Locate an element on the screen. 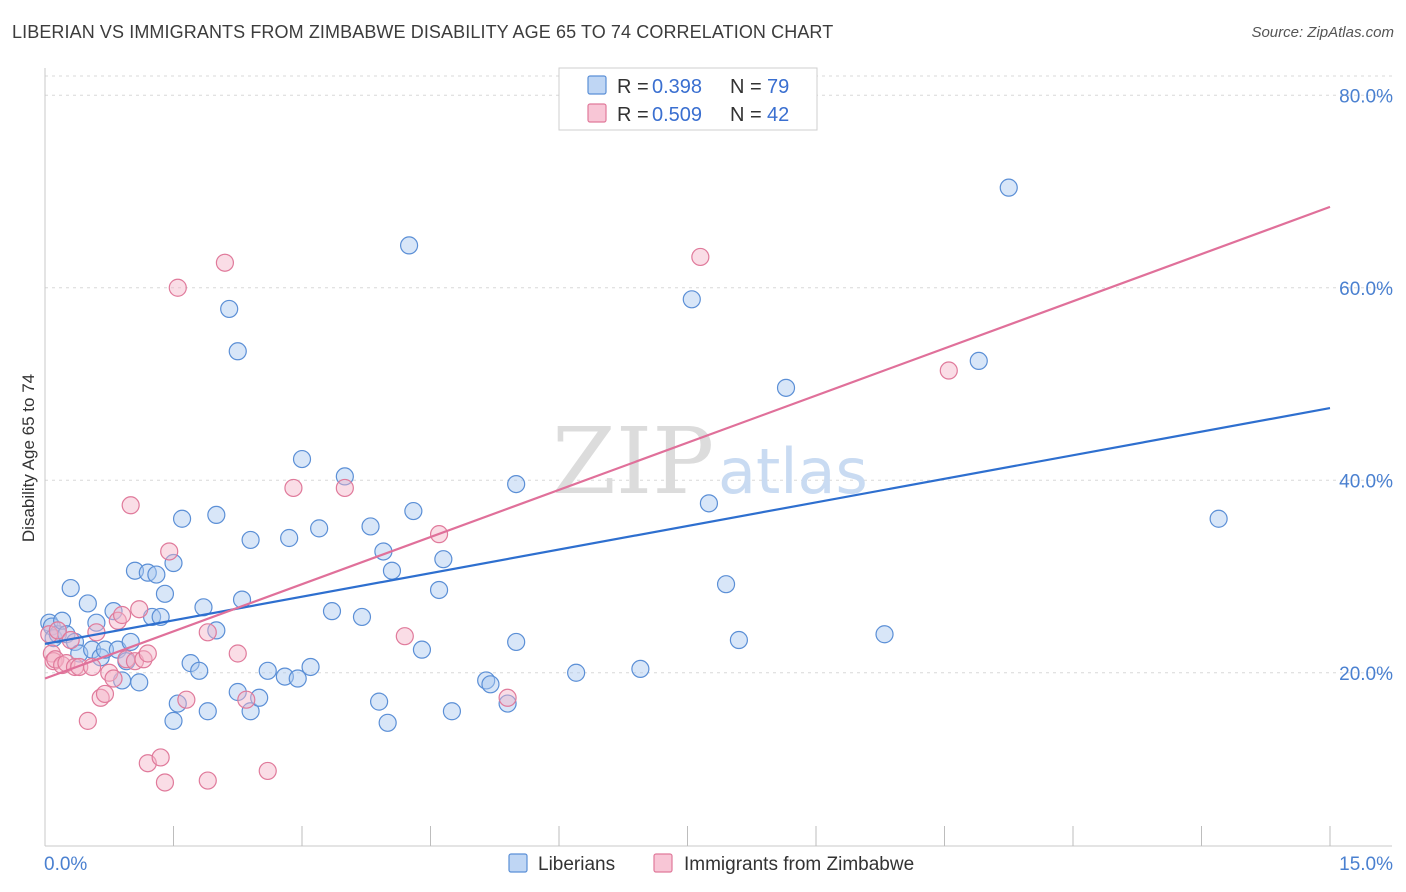  bottom-legend-zimbabwe: Immigrants from Zimbabwe is located at coordinates (799, 864).